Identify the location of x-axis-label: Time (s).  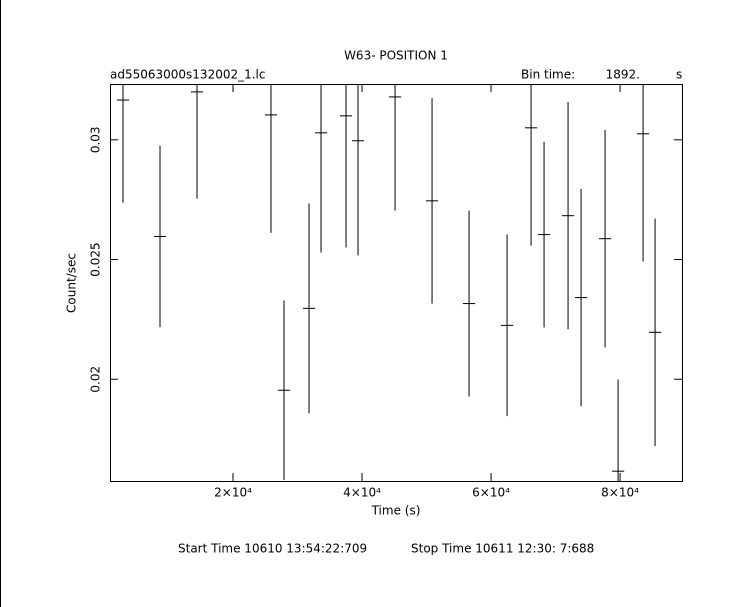
(396, 511).